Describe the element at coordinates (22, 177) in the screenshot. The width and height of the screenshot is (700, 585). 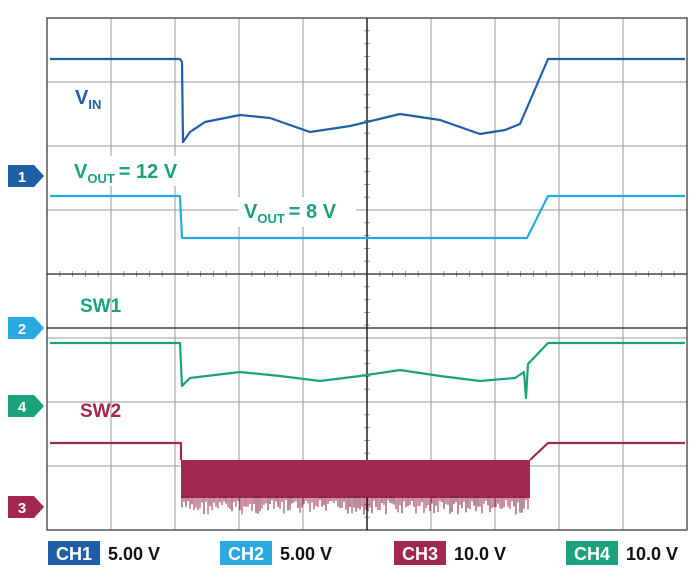
I see `channel-marker-label: 1` at that location.